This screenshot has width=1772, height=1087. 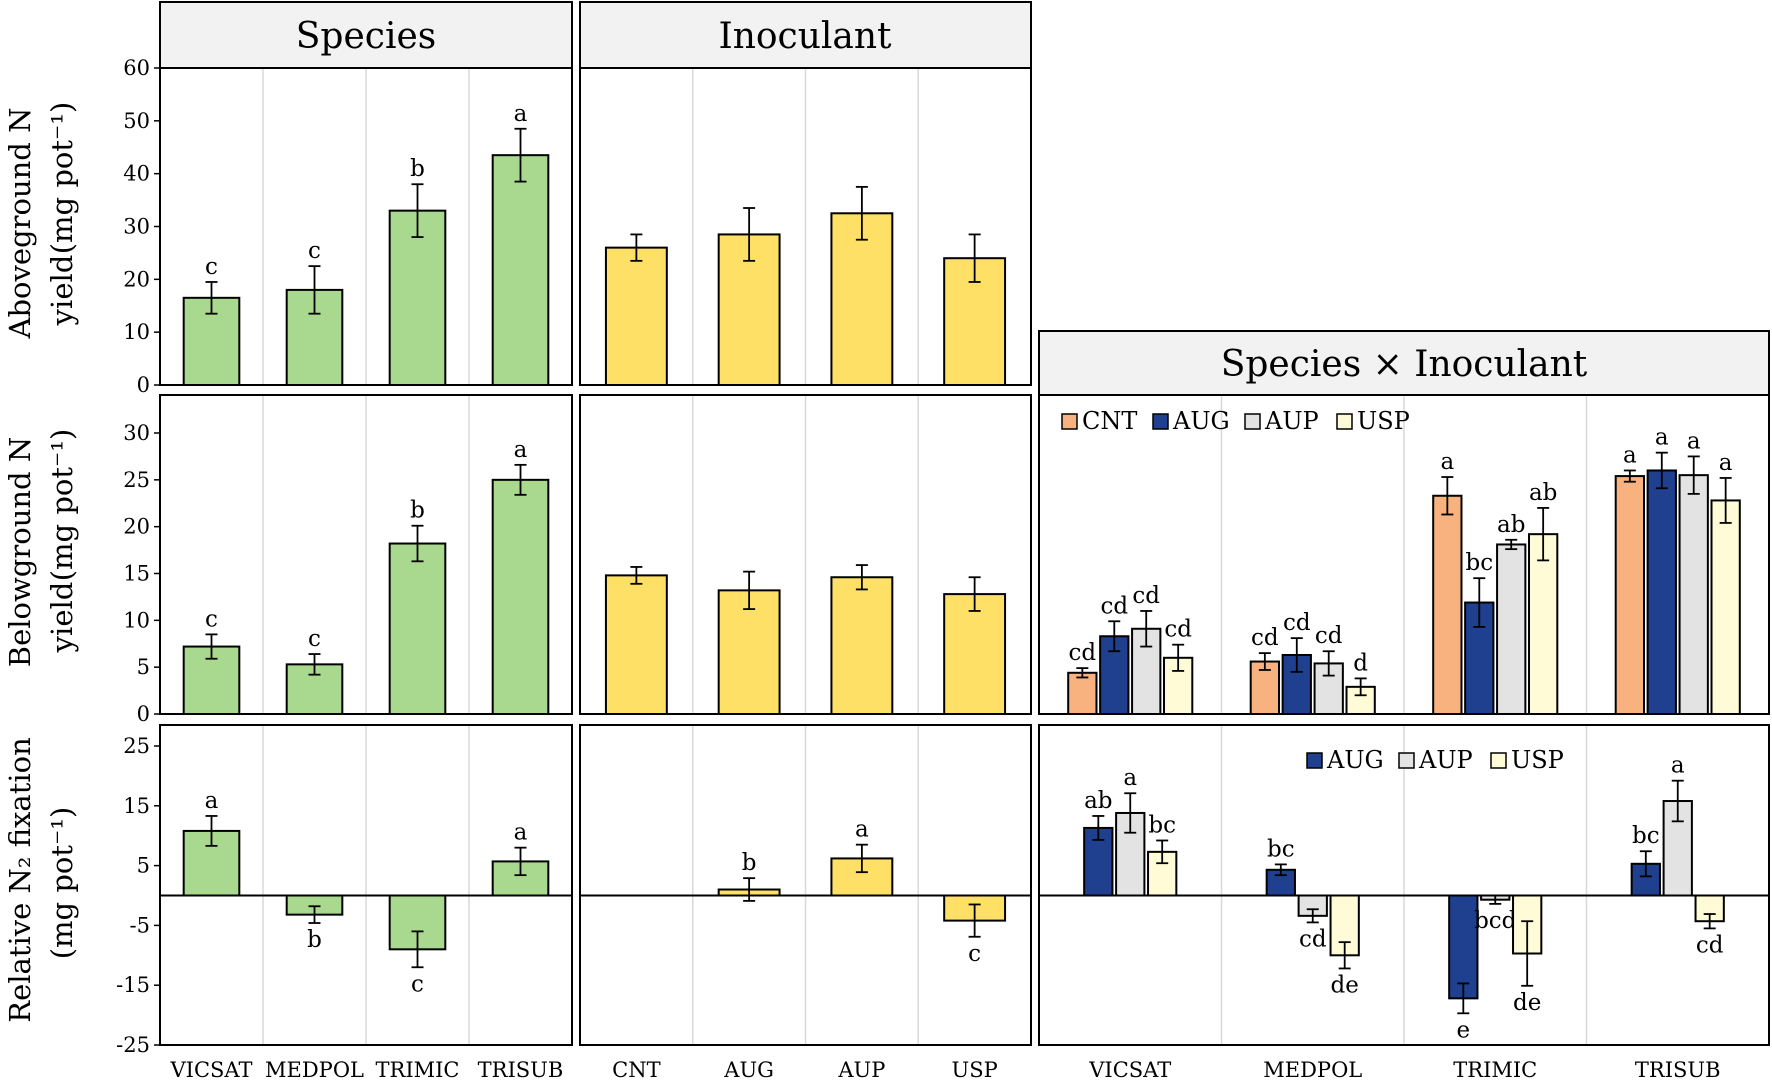 What do you see at coordinates (136, 68) in the screenshot?
I see `y-tick-label: 60` at bounding box center [136, 68].